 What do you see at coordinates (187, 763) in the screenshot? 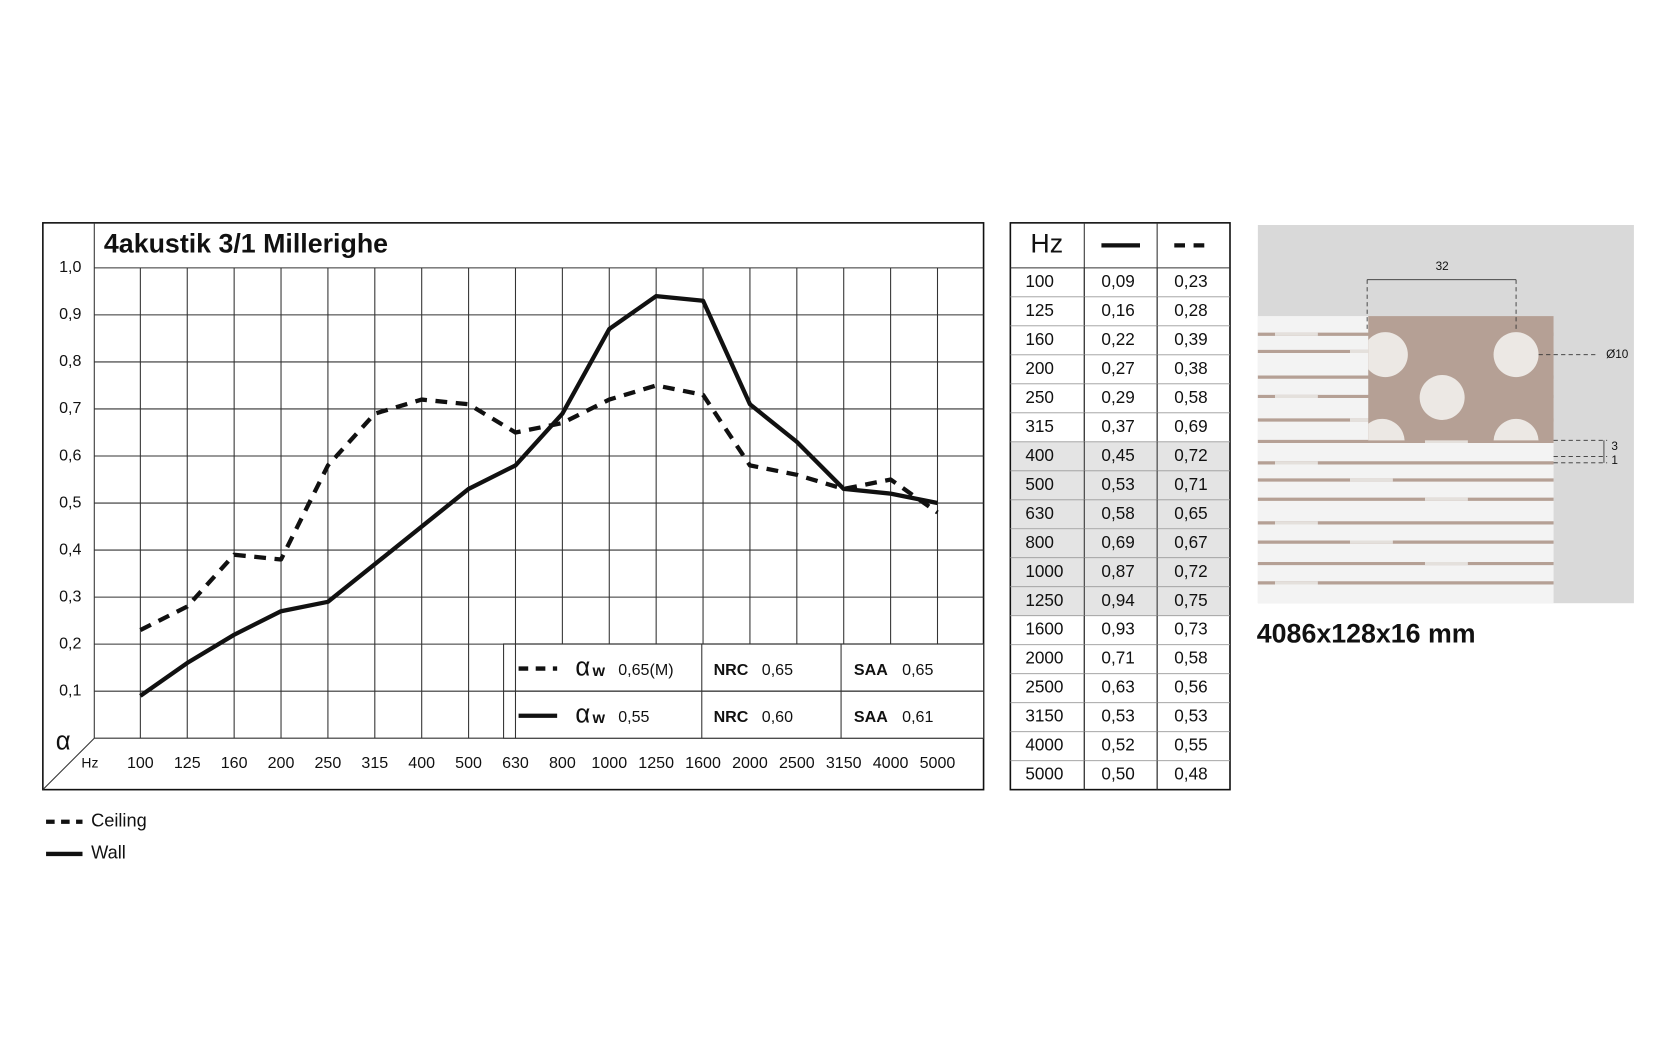
I see `x-tick-label: 125` at bounding box center [187, 763].